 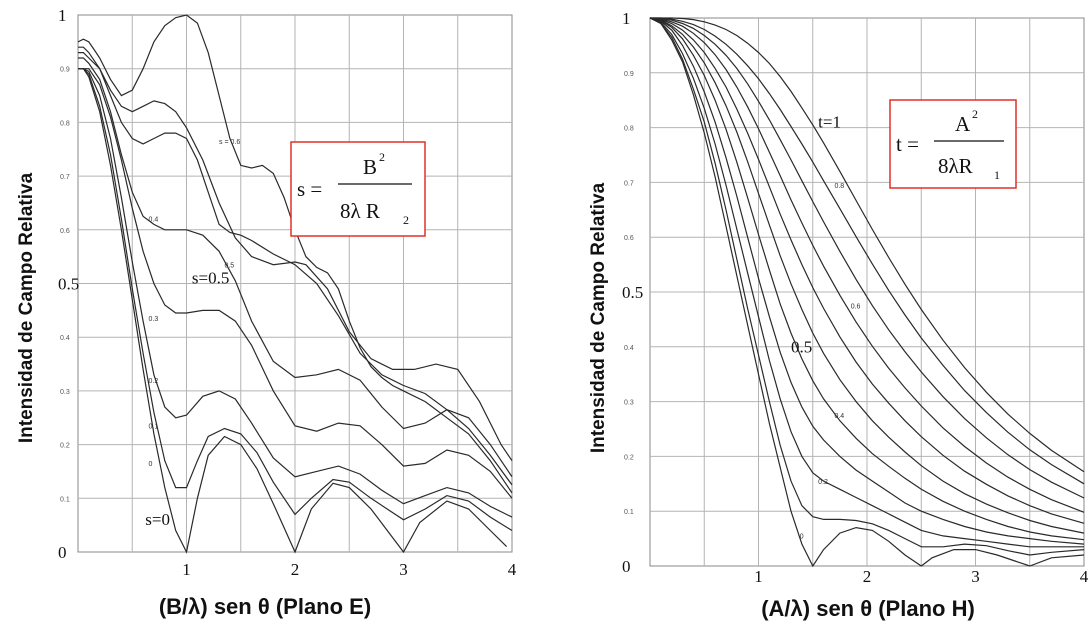 I want to click on y-axis-label-left: Intensidad de Campo Relativa, so click(x=26, y=307).